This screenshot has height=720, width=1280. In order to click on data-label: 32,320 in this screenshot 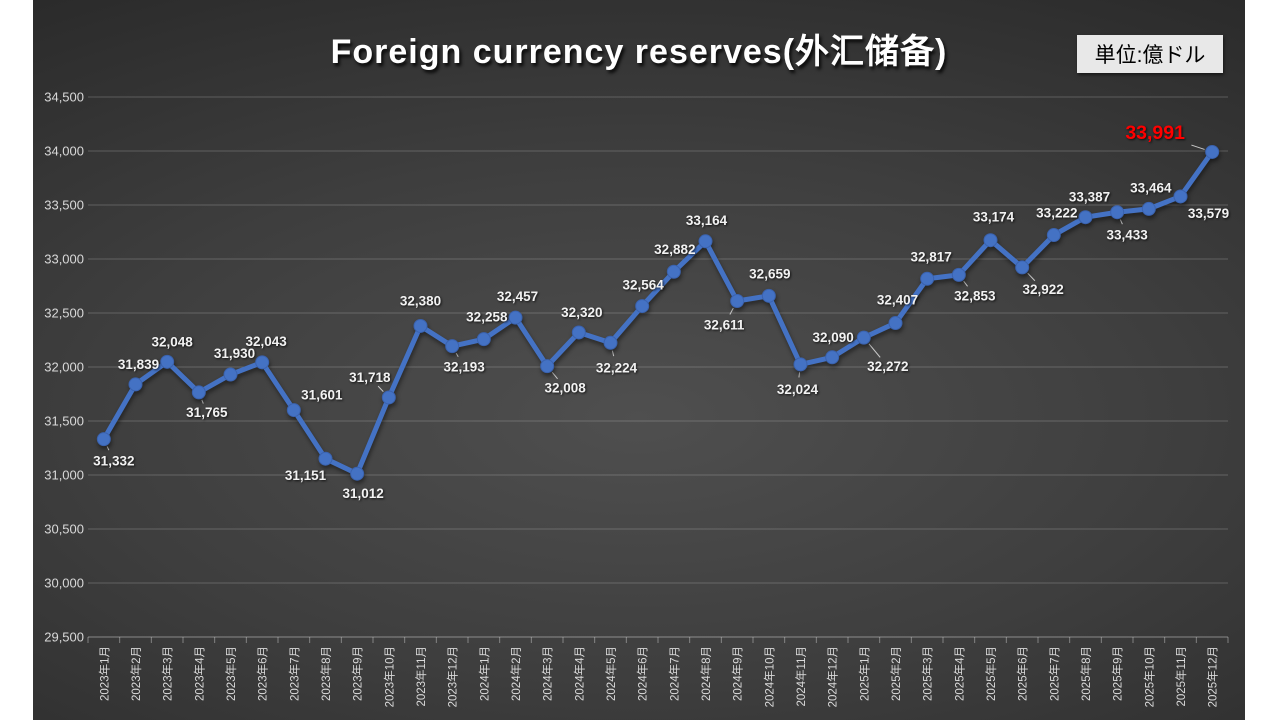, I will do `click(581, 312)`.